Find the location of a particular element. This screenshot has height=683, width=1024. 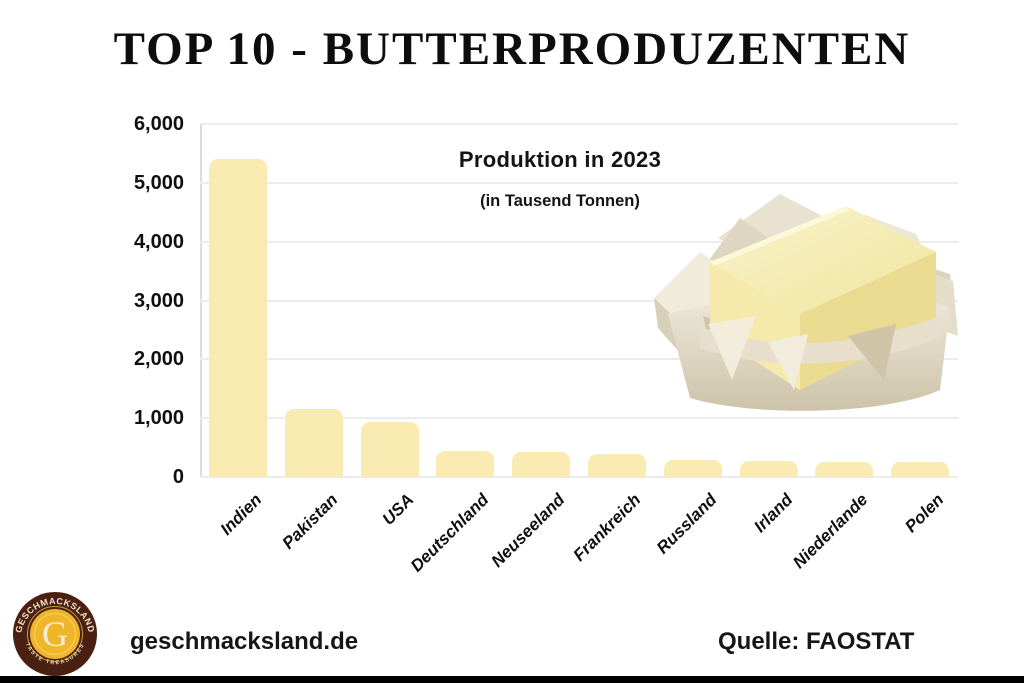

website-url: geschmacksland.de is located at coordinates (244, 641).